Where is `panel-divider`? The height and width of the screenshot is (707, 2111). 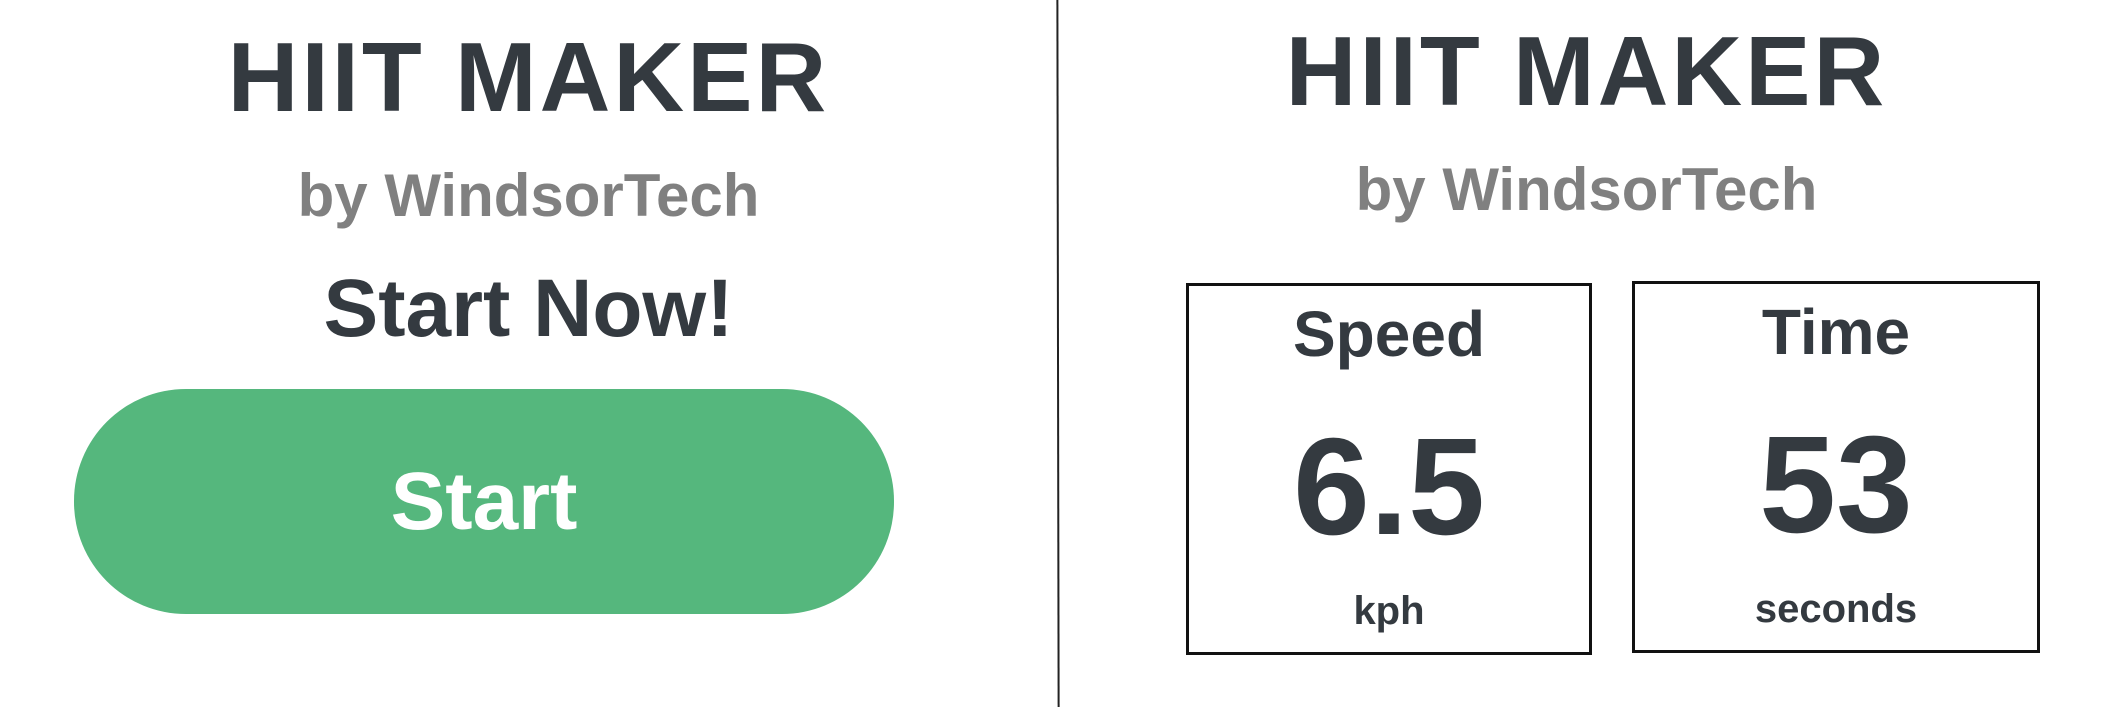
panel-divider is located at coordinates (1058, 353).